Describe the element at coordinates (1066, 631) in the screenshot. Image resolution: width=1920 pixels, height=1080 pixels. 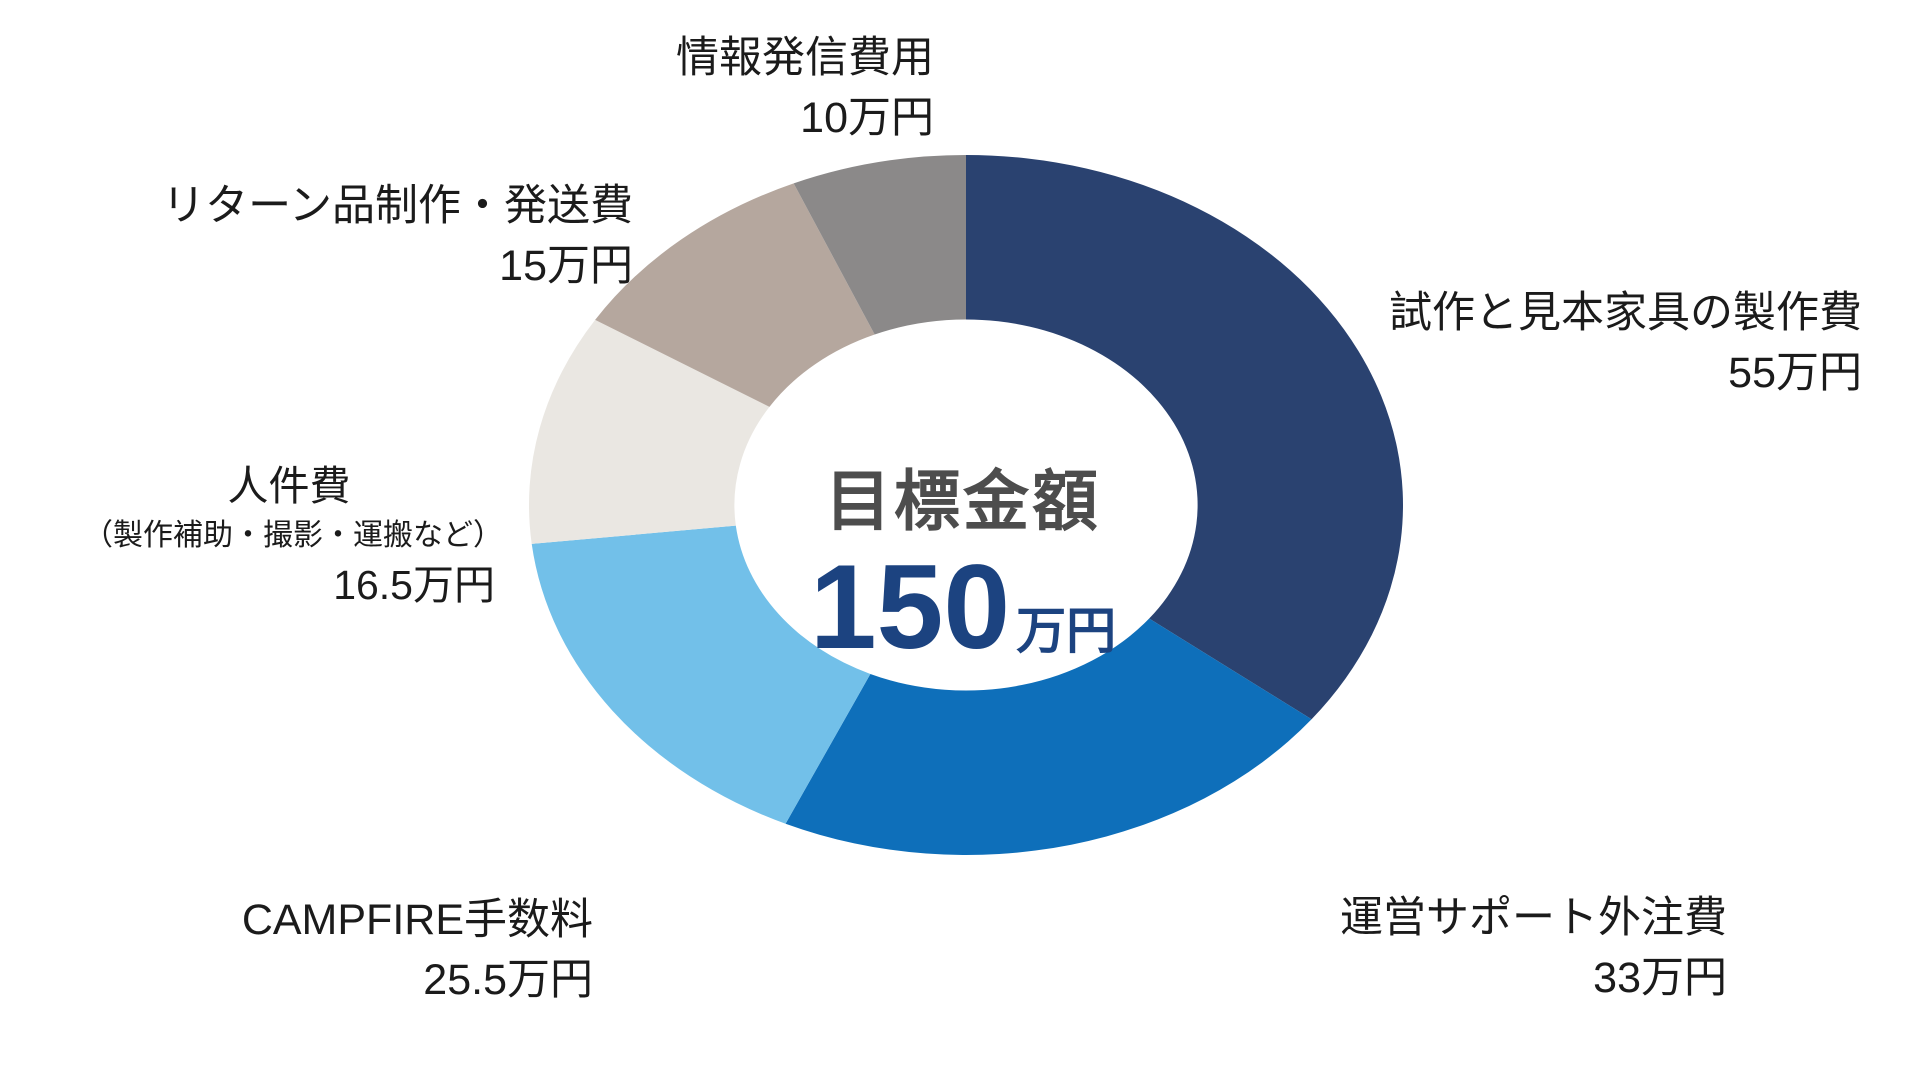
I see `goal-amount-unit: 万円` at that location.